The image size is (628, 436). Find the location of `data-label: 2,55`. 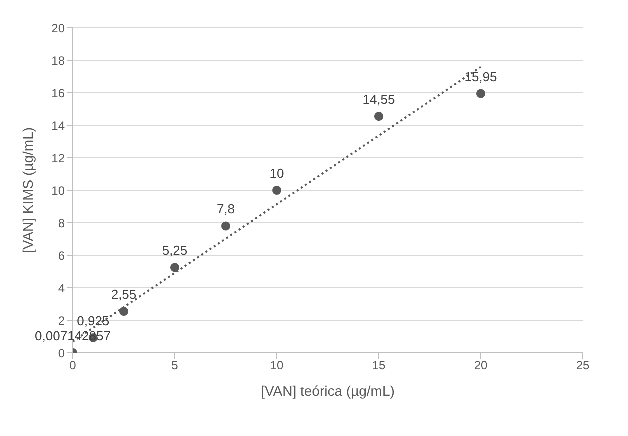

data-label: 2,55 is located at coordinates (124, 294).